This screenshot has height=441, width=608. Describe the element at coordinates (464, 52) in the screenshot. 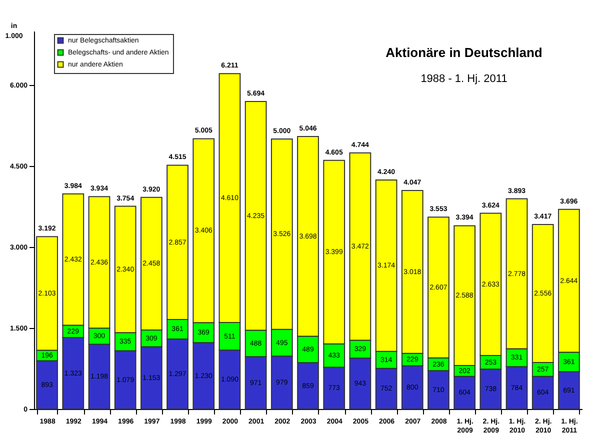

I see `text: Aktionäre in Deutschland` at that location.